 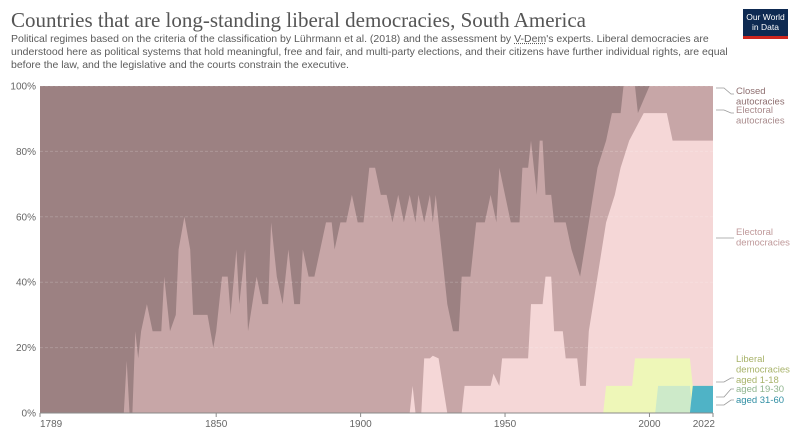 I want to click on legend-electoral-autocracies-line: autocracies, so click(x=760, y=121).